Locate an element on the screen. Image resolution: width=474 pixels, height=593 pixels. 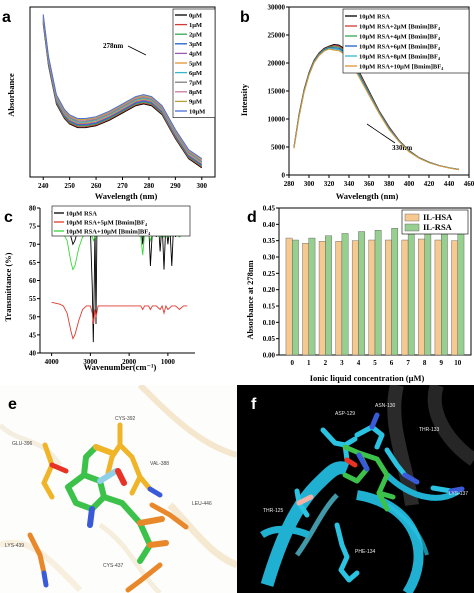
panel-c-ytick-label: 40 is located at coordinates (33, 354).